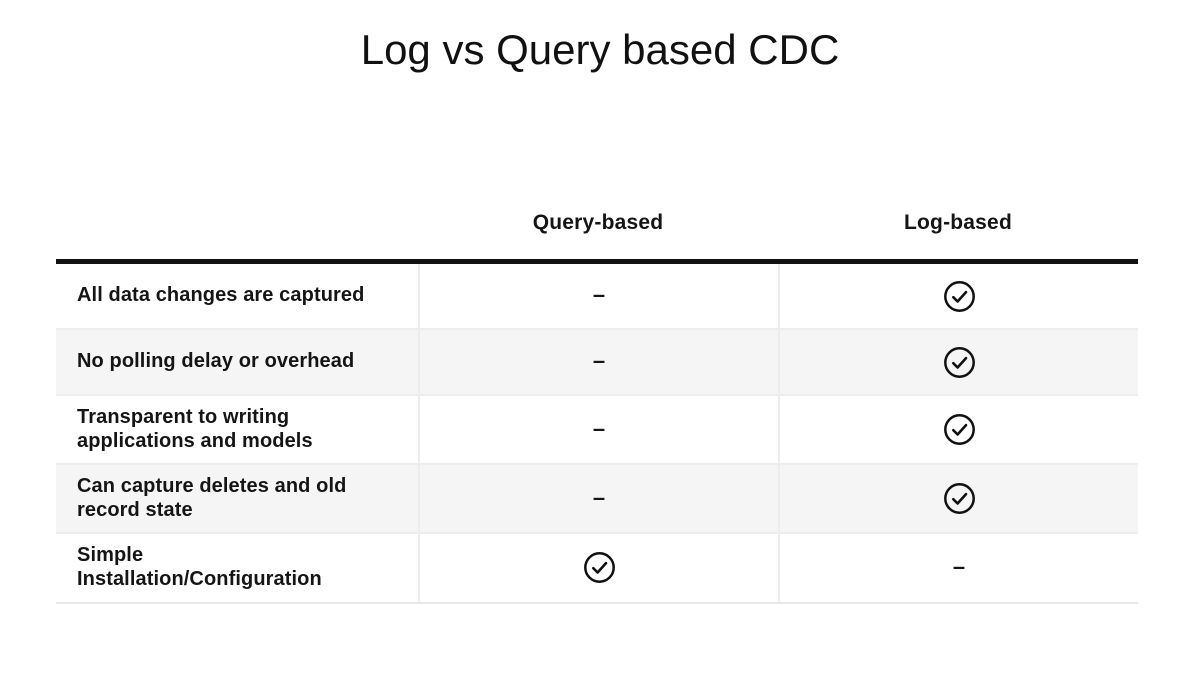  What do you see at coordinates (199, 567) in the screenshot?
I see `feature-label: Simple Installation/Configuration` at bounding box center [199, 567].